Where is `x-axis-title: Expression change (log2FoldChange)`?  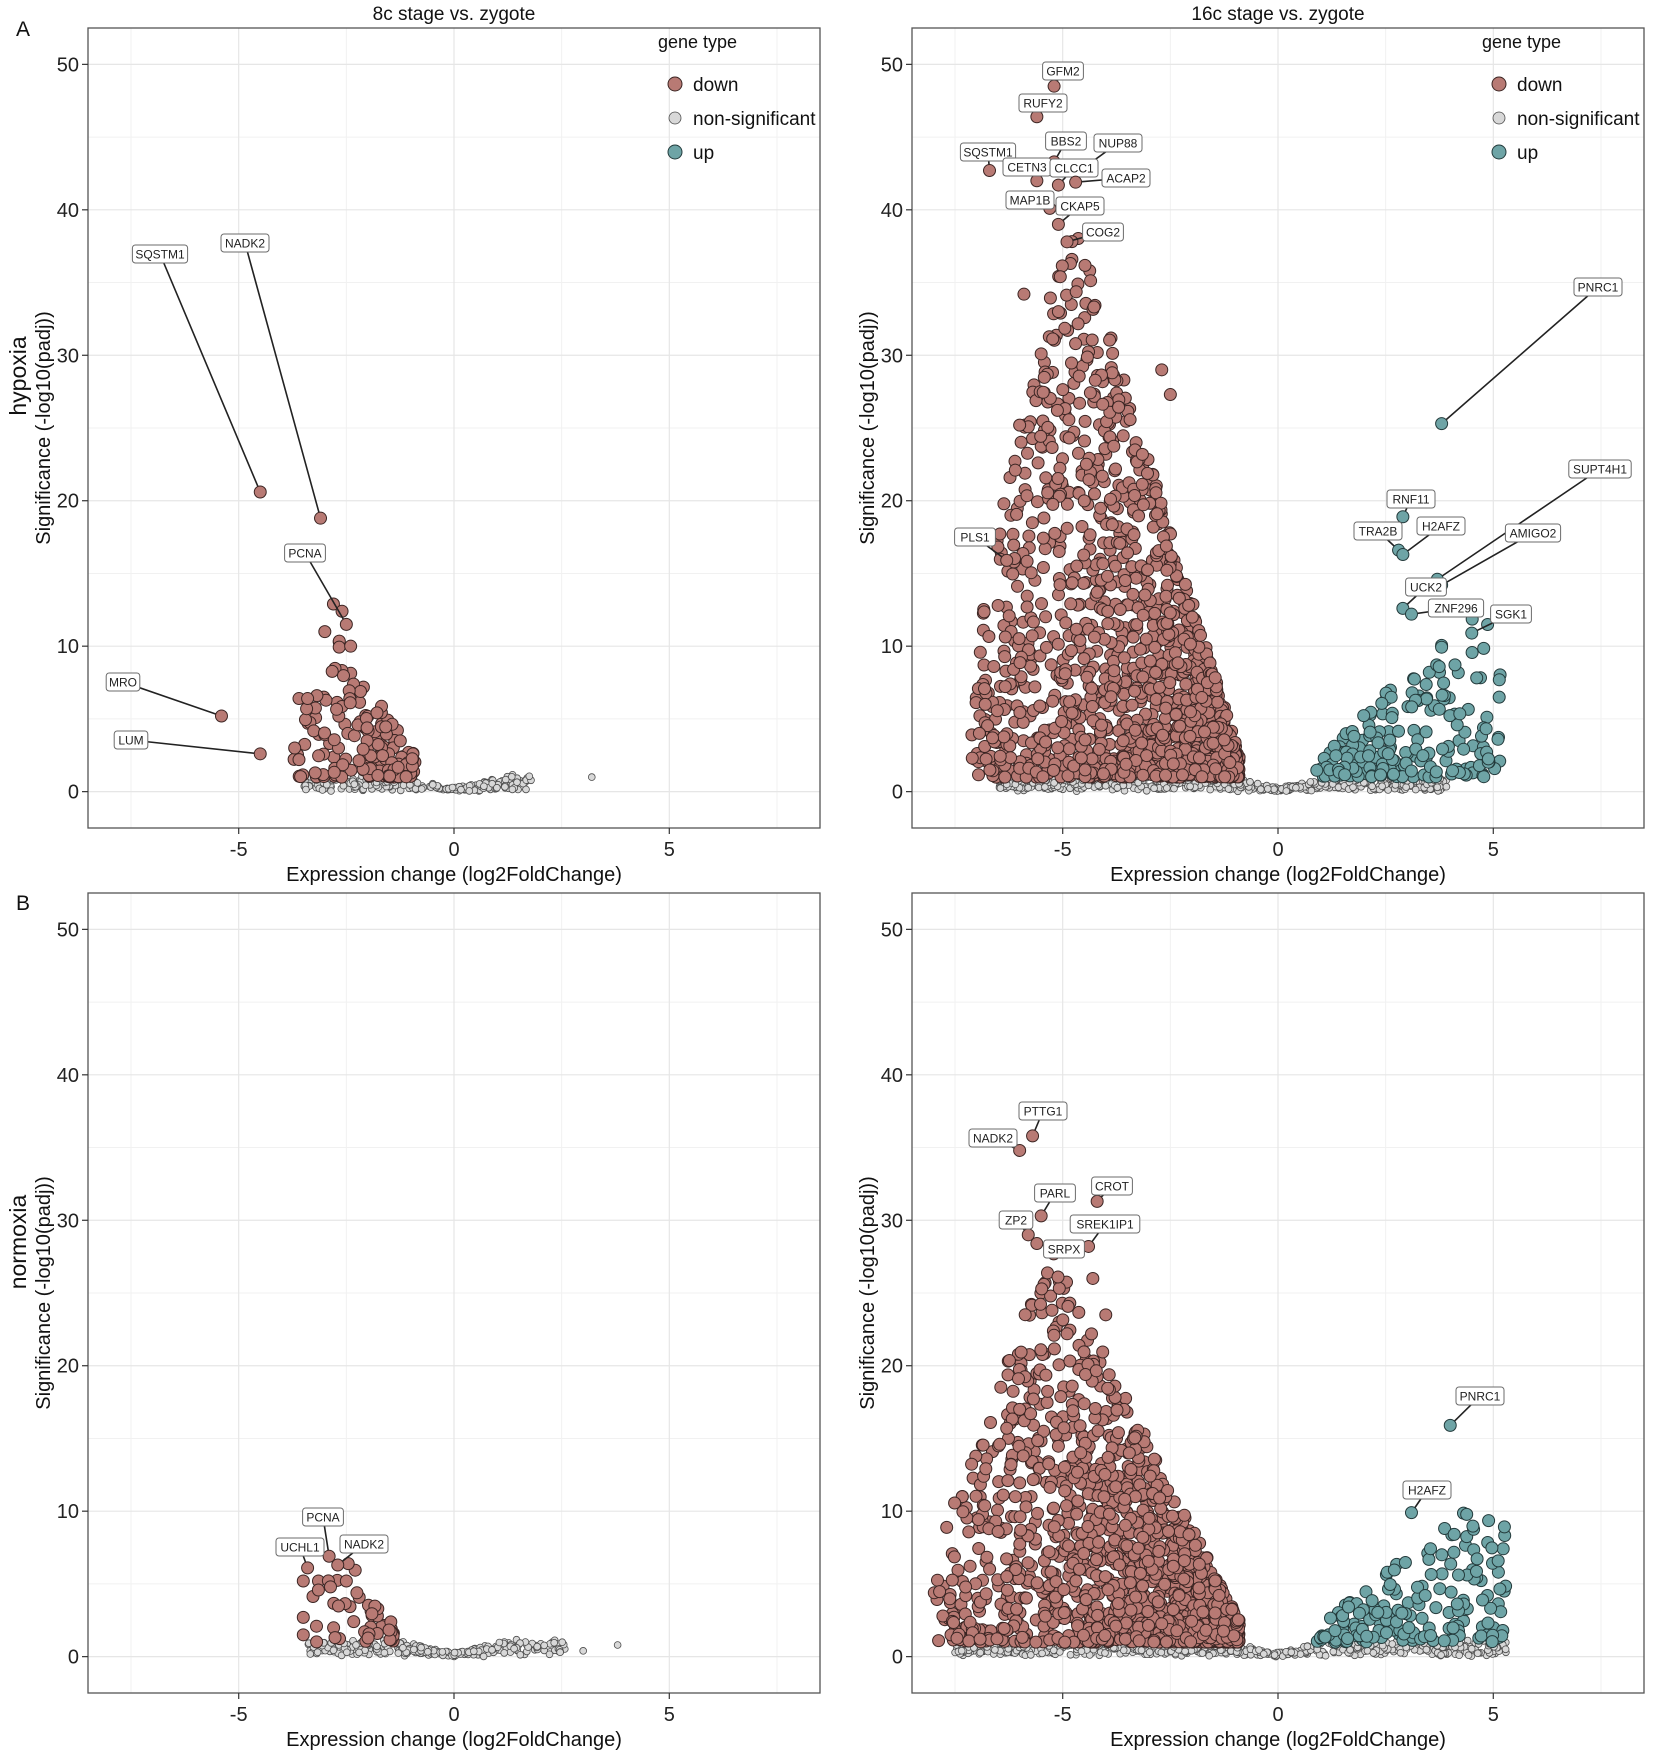
x-axis-title: Expression change (log2FoldChange) is located at coordinates (1278, 875).